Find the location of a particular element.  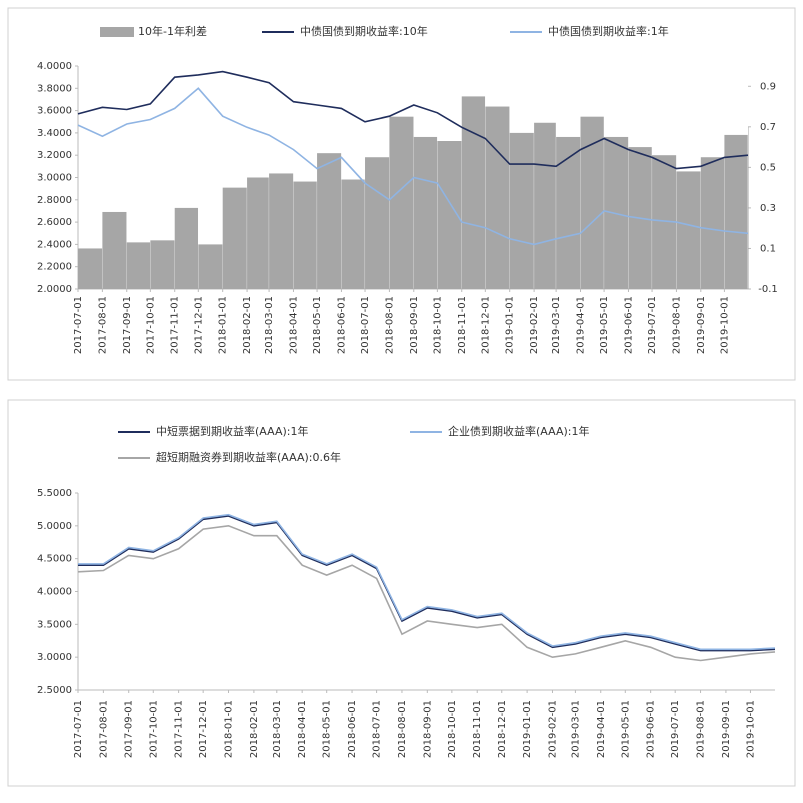

x-tick-label: 2017-12-01 is located at coordinates (203, 729).